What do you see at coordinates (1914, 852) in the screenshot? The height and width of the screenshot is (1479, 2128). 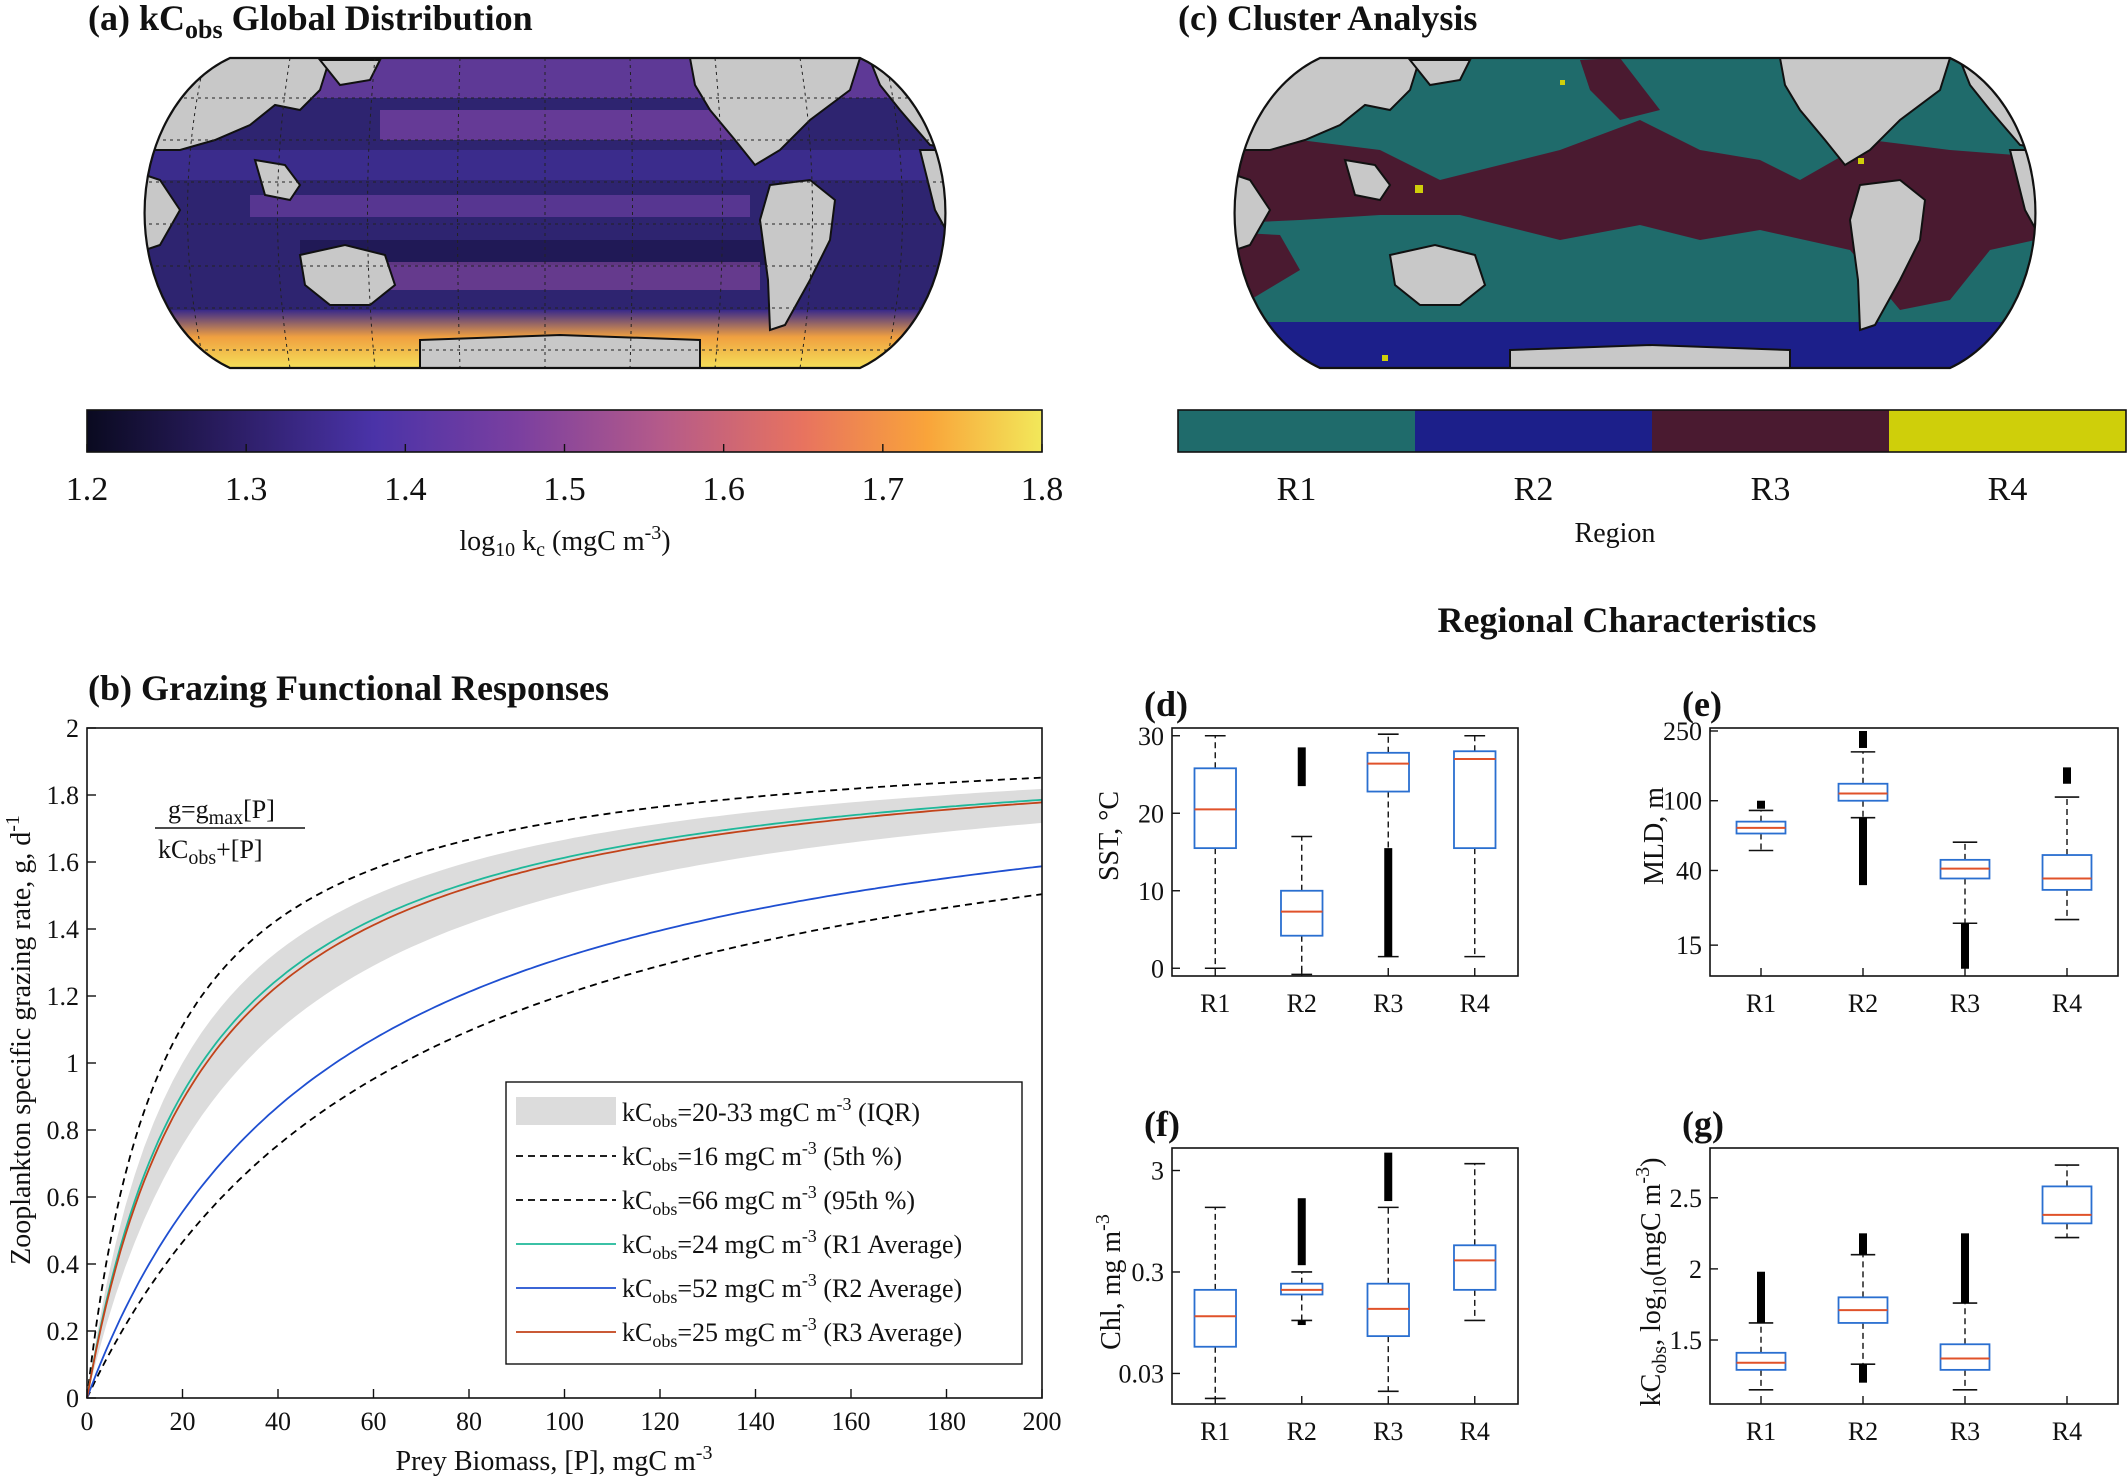 I see `box-e-axes-frame` at bounding box center [1914, 852].